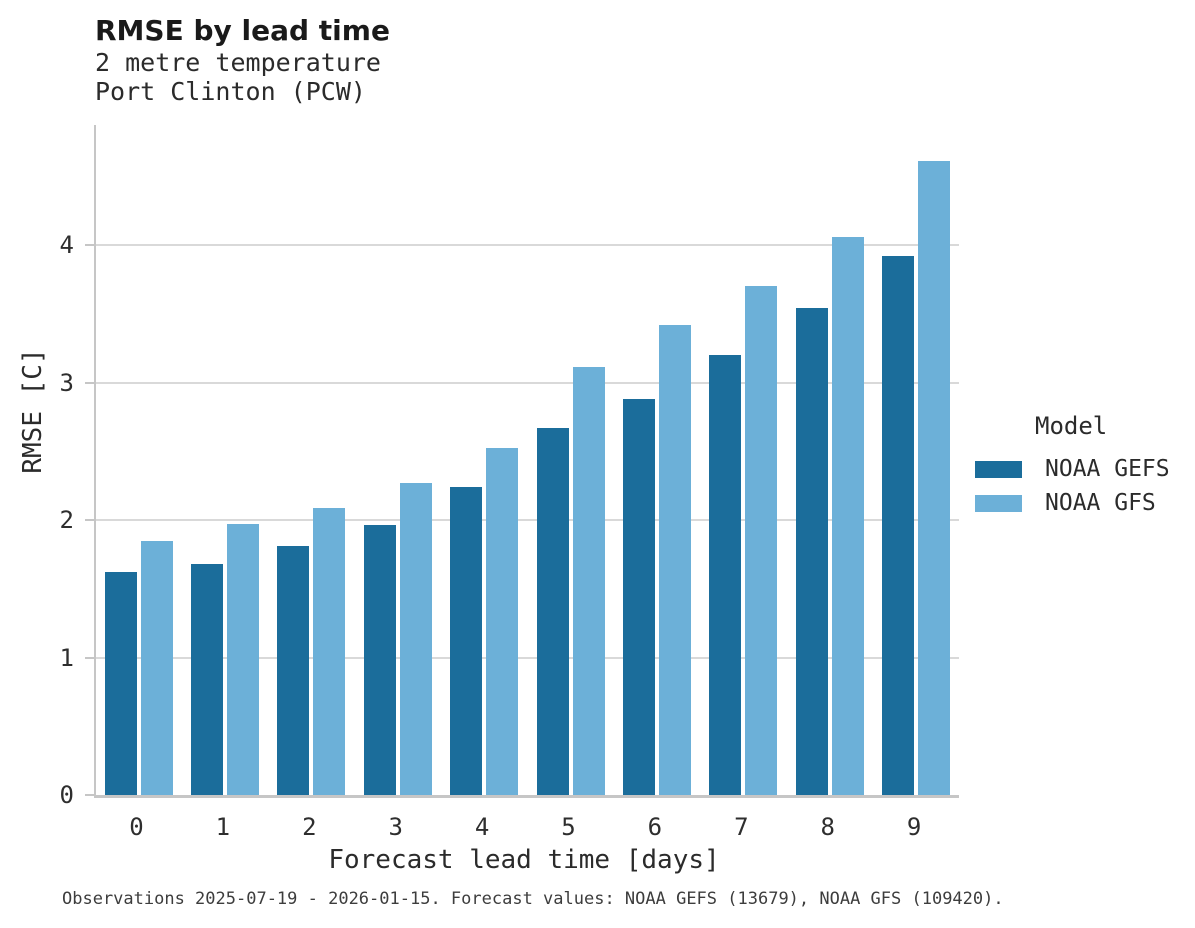 The width and height of the screenshot is (1195, 928). I want to click on bar-noaa-gfs-lead6, so click(674, 560).